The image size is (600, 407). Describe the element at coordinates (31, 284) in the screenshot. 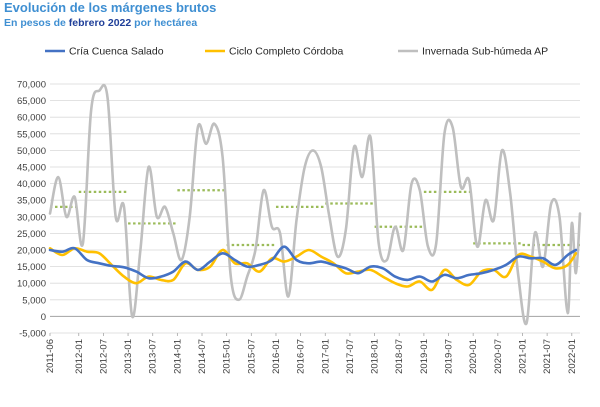

I see `y-tick-label: 10,000` at that location.